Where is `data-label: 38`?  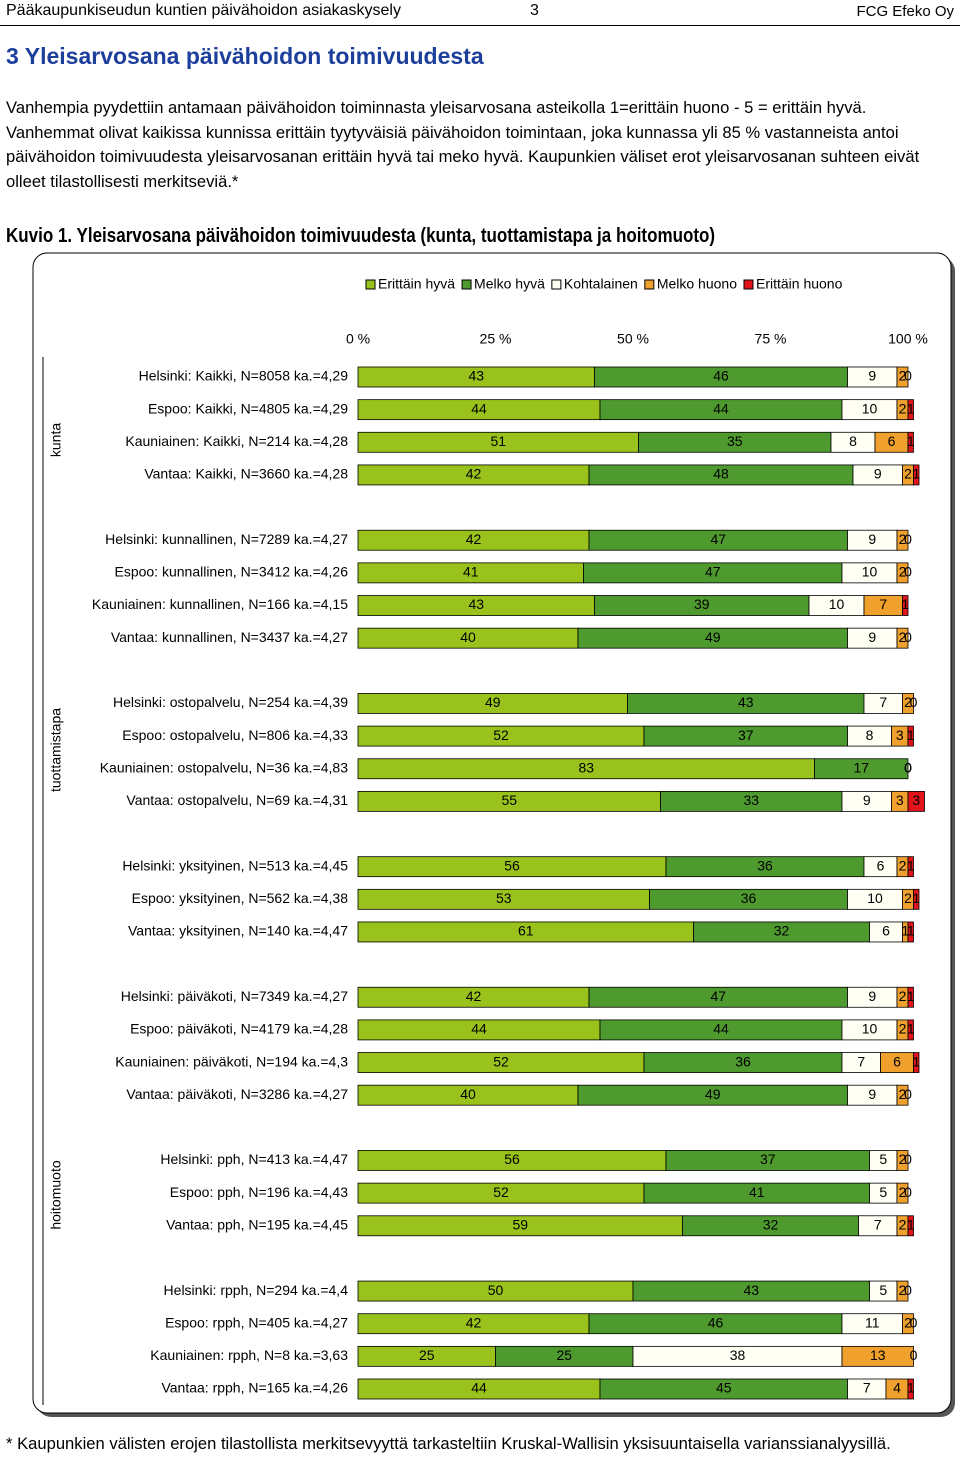
data-label: 38 is located at coordinates (738, 1355).